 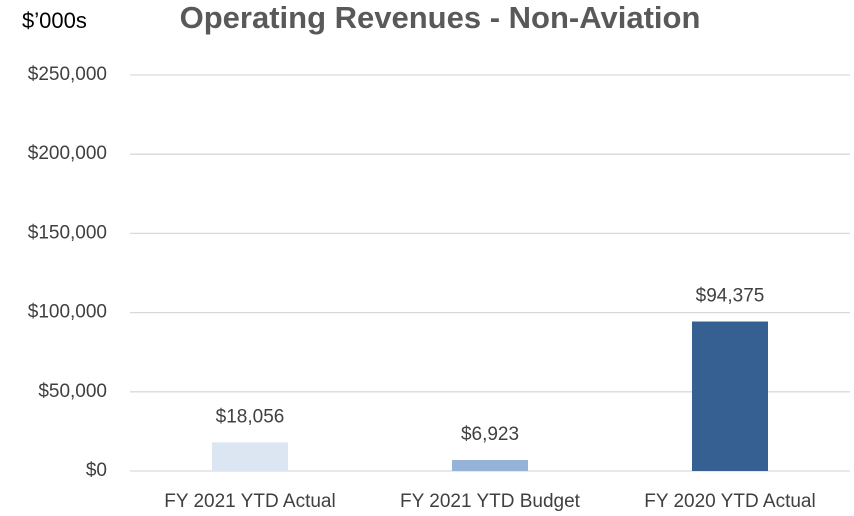 I want to click on data-label: $18,056, so click(x=250, y=416).